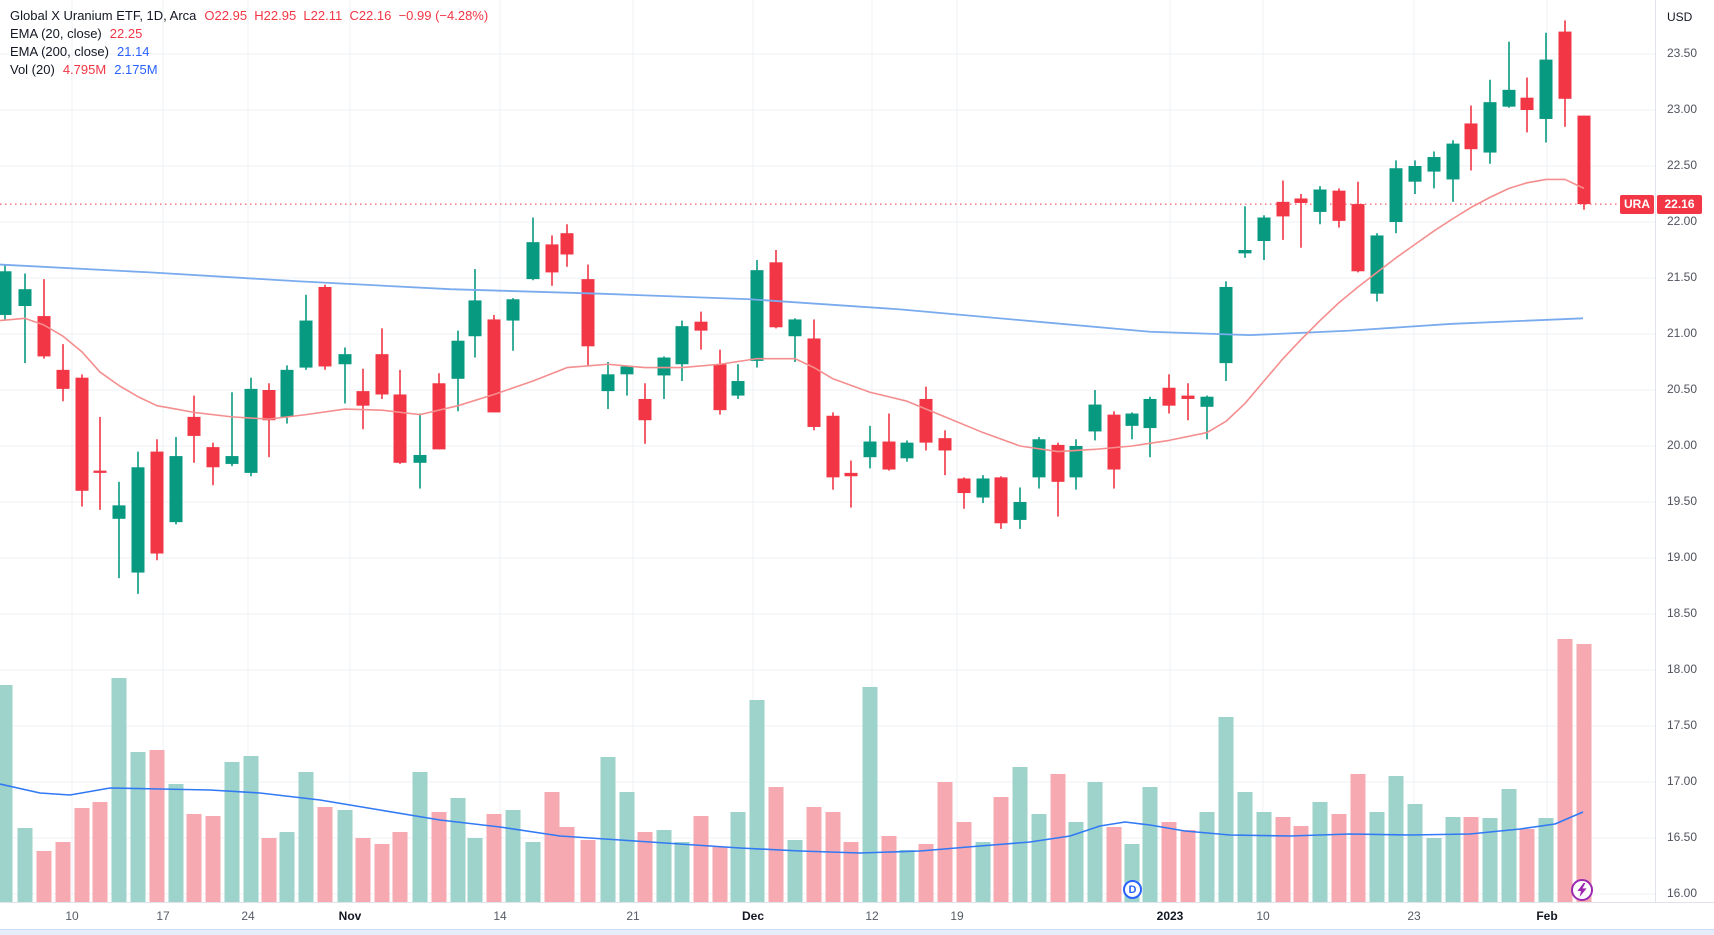 This screenshot has width=1714, height=935. I want to click on volume-ma-value: 2.175M, so click(136, 69).